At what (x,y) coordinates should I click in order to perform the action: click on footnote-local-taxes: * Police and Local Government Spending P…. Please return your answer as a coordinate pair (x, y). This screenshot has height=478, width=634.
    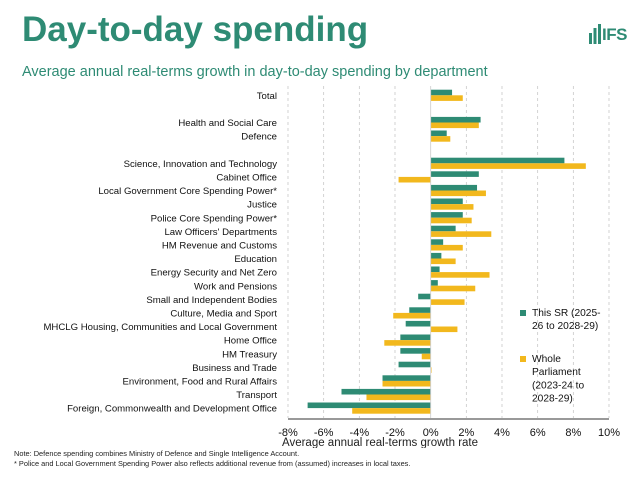
    Looking at the image, I should click on (212, 463).